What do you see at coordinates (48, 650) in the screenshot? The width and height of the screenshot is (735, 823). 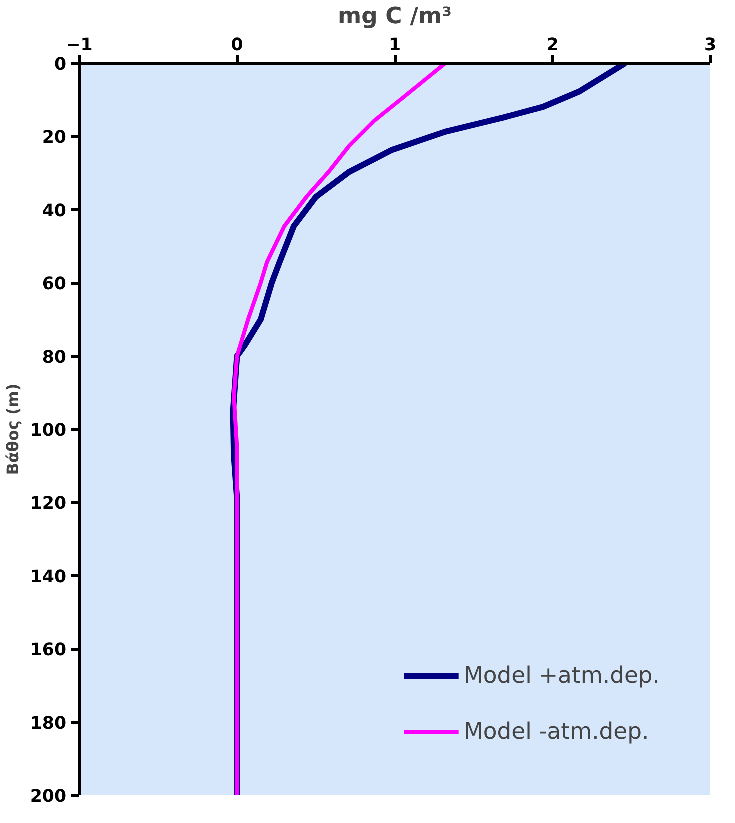 I see `y-tick-label: 160` at bounding box center [48, 650].